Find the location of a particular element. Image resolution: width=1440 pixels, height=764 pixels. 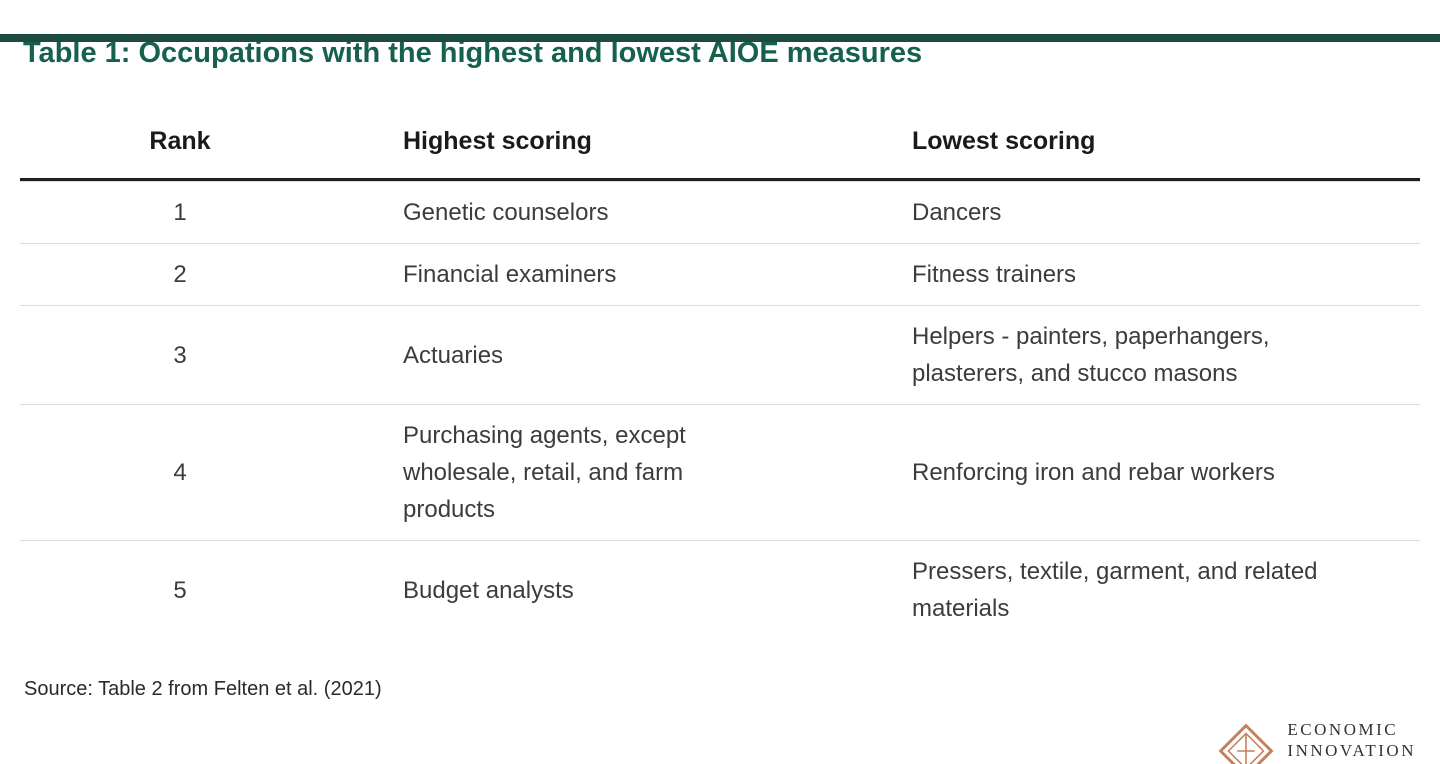

column-header-highest: Highest scoring is located at coordinates (497, 141).